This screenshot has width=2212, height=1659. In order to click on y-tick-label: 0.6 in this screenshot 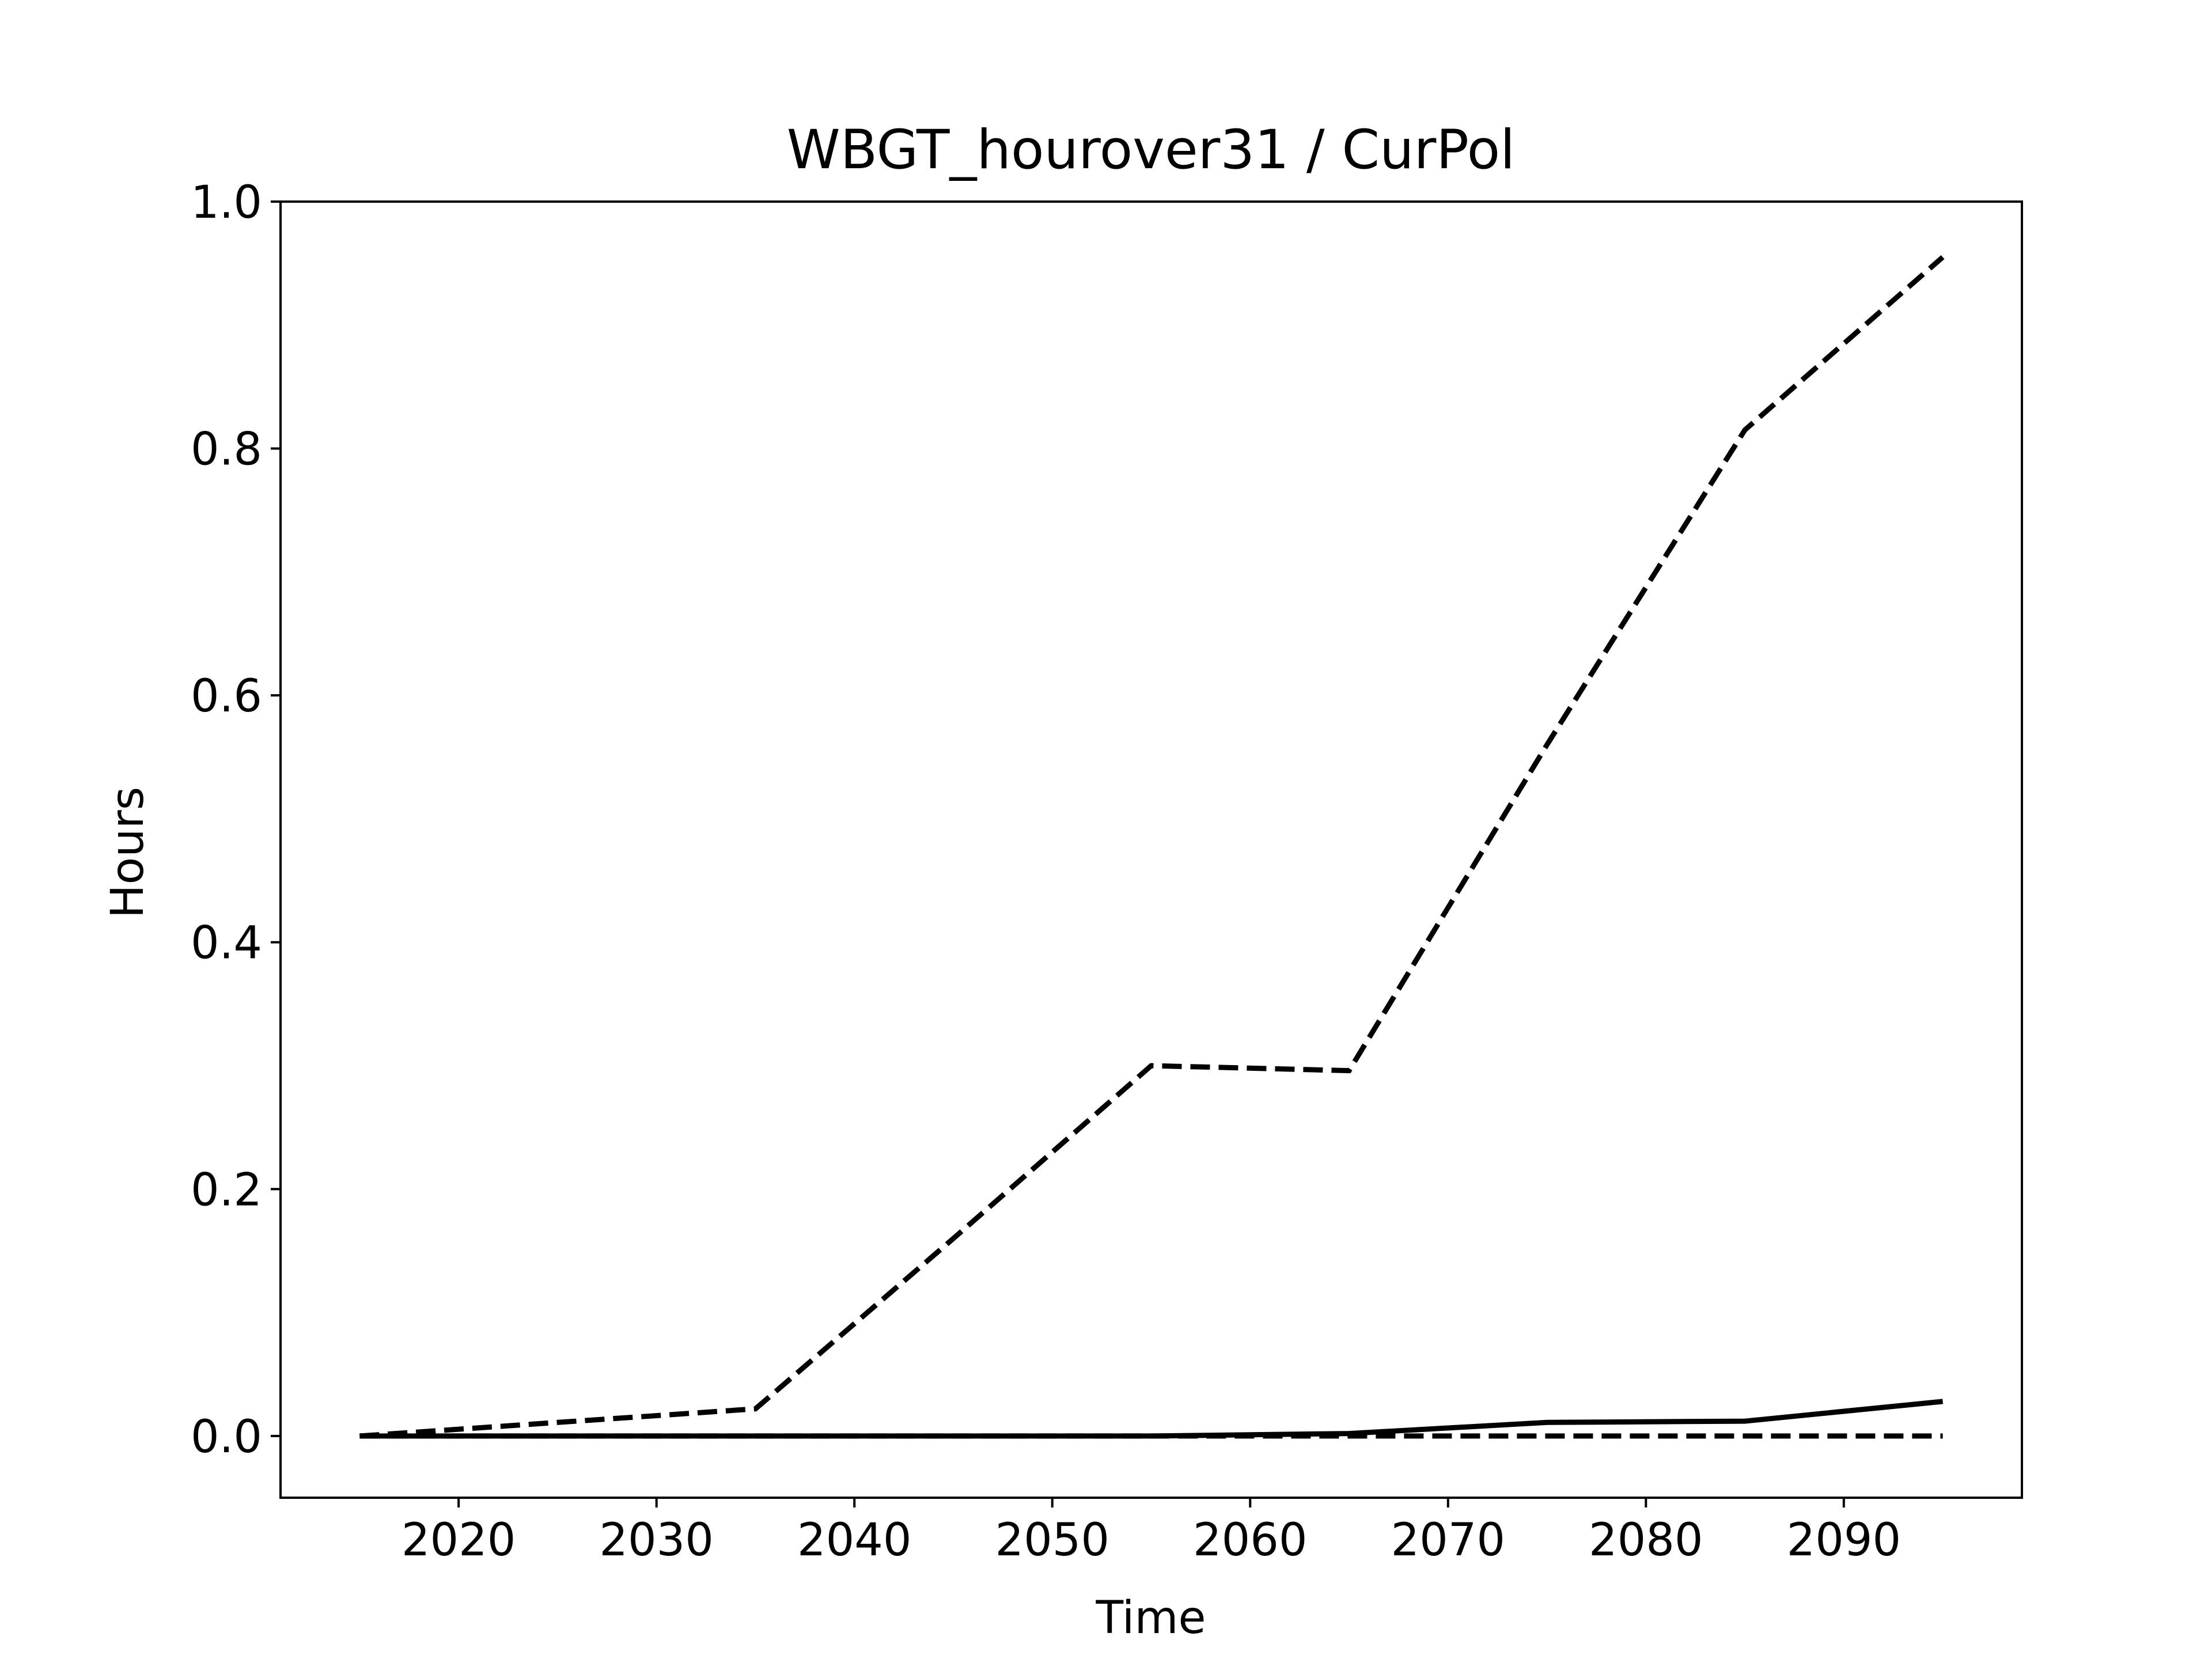, I will do `click(226, 696)`.